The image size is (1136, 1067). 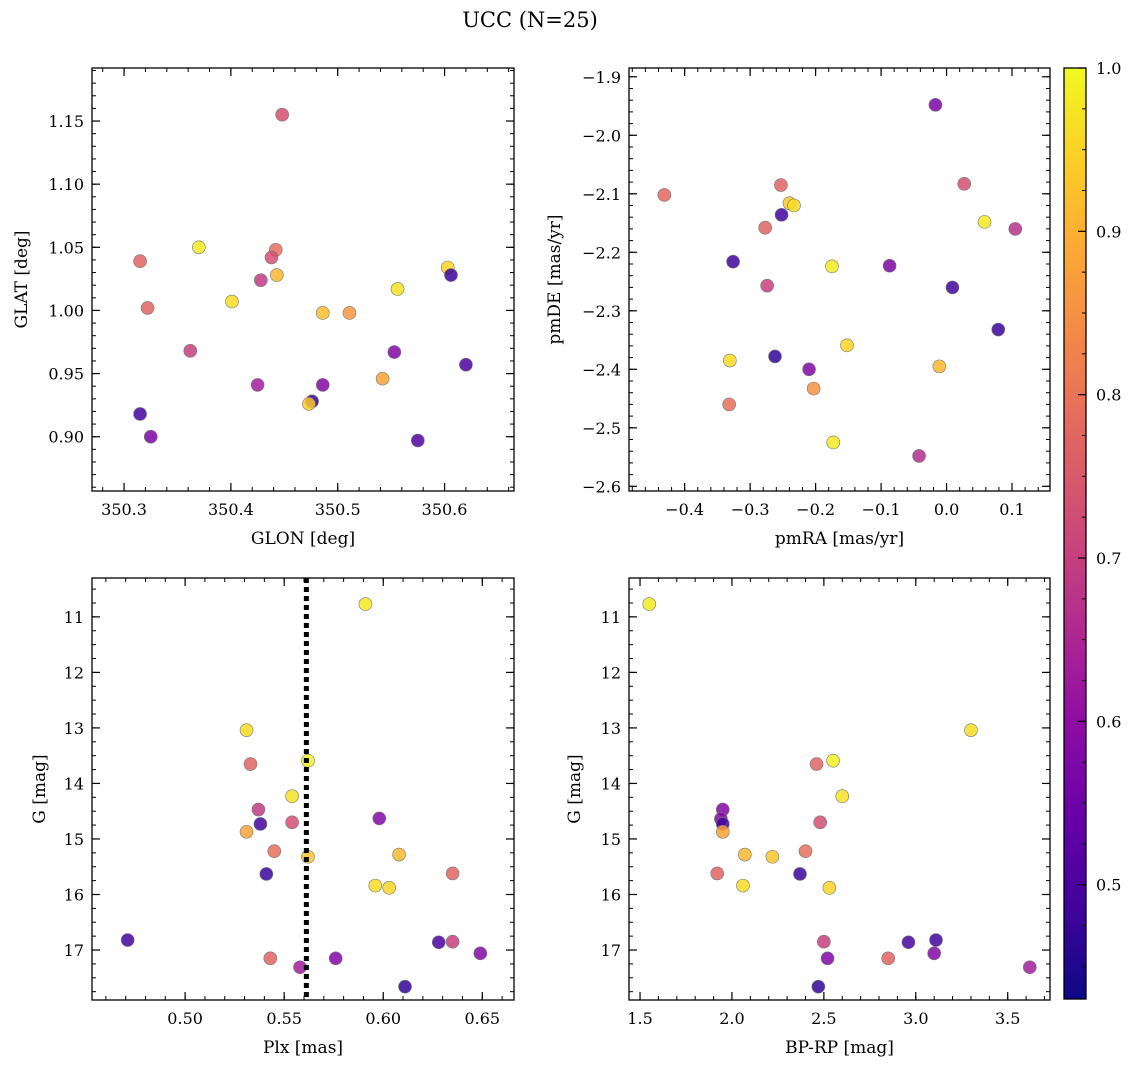 I want to click on x-tick-label: 3.5, so click(x=1007, y=1018).